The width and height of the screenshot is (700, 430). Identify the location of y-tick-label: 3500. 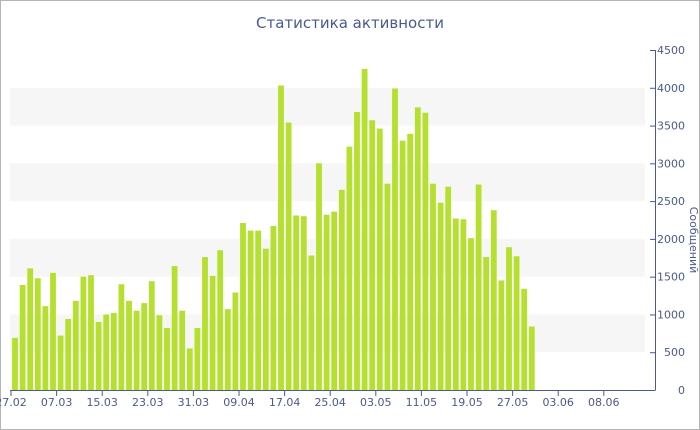
(671, 126).